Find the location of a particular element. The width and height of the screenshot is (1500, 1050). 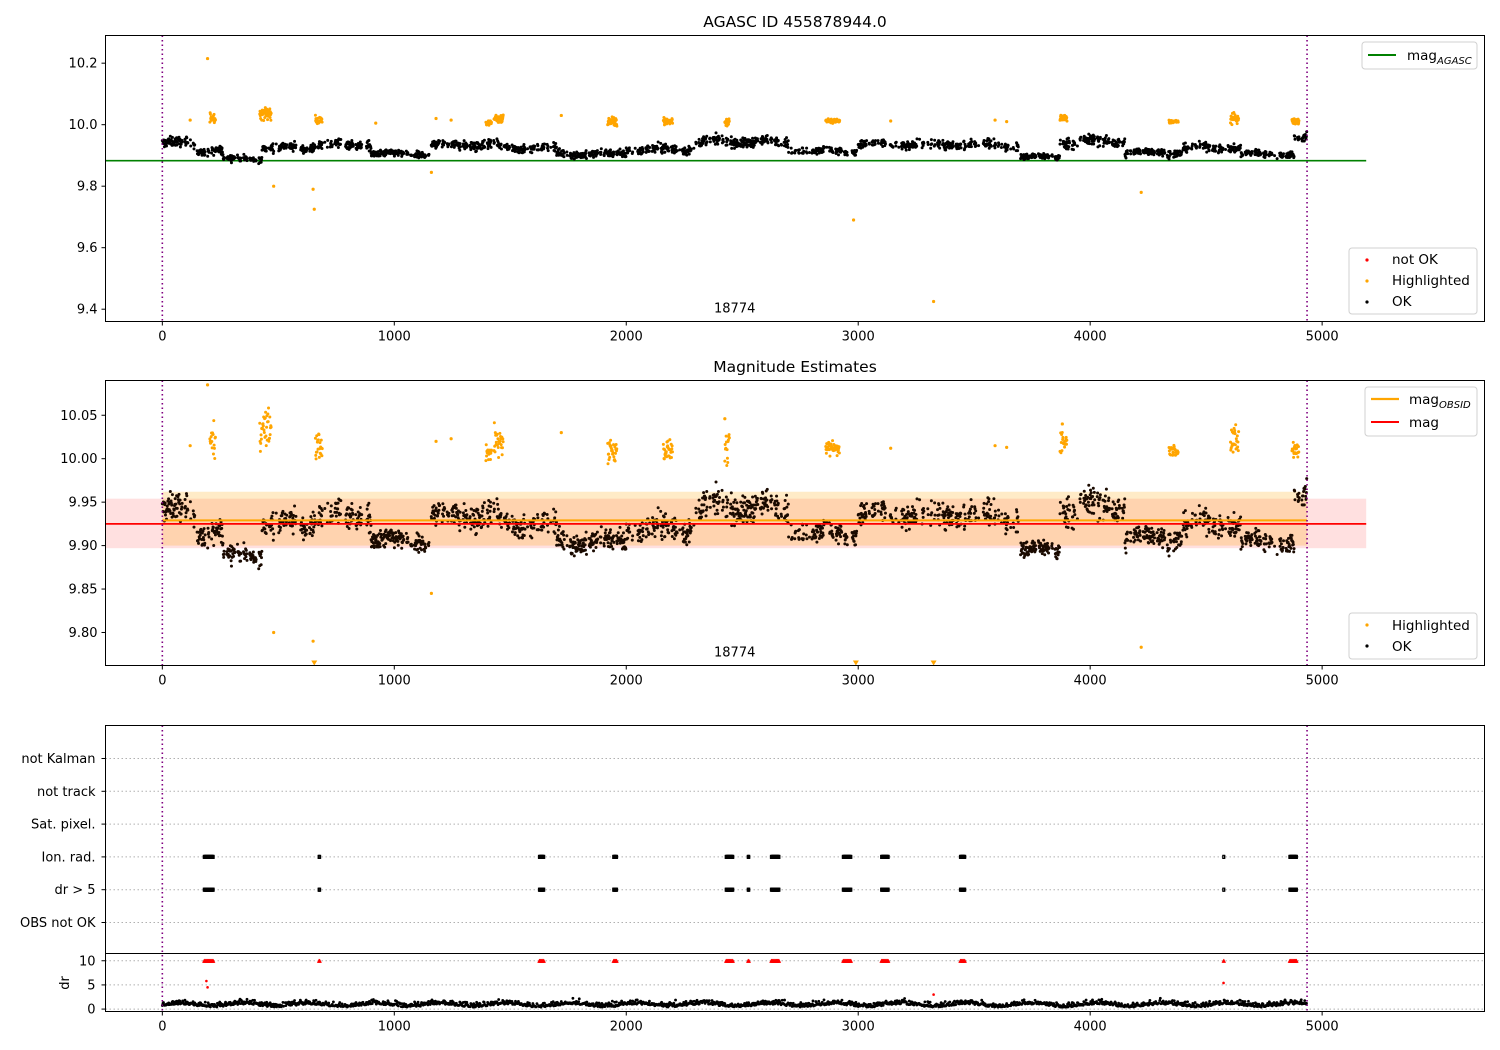

agasc-ytick-label-0: 9.4 is located at coordinates (87, 310).